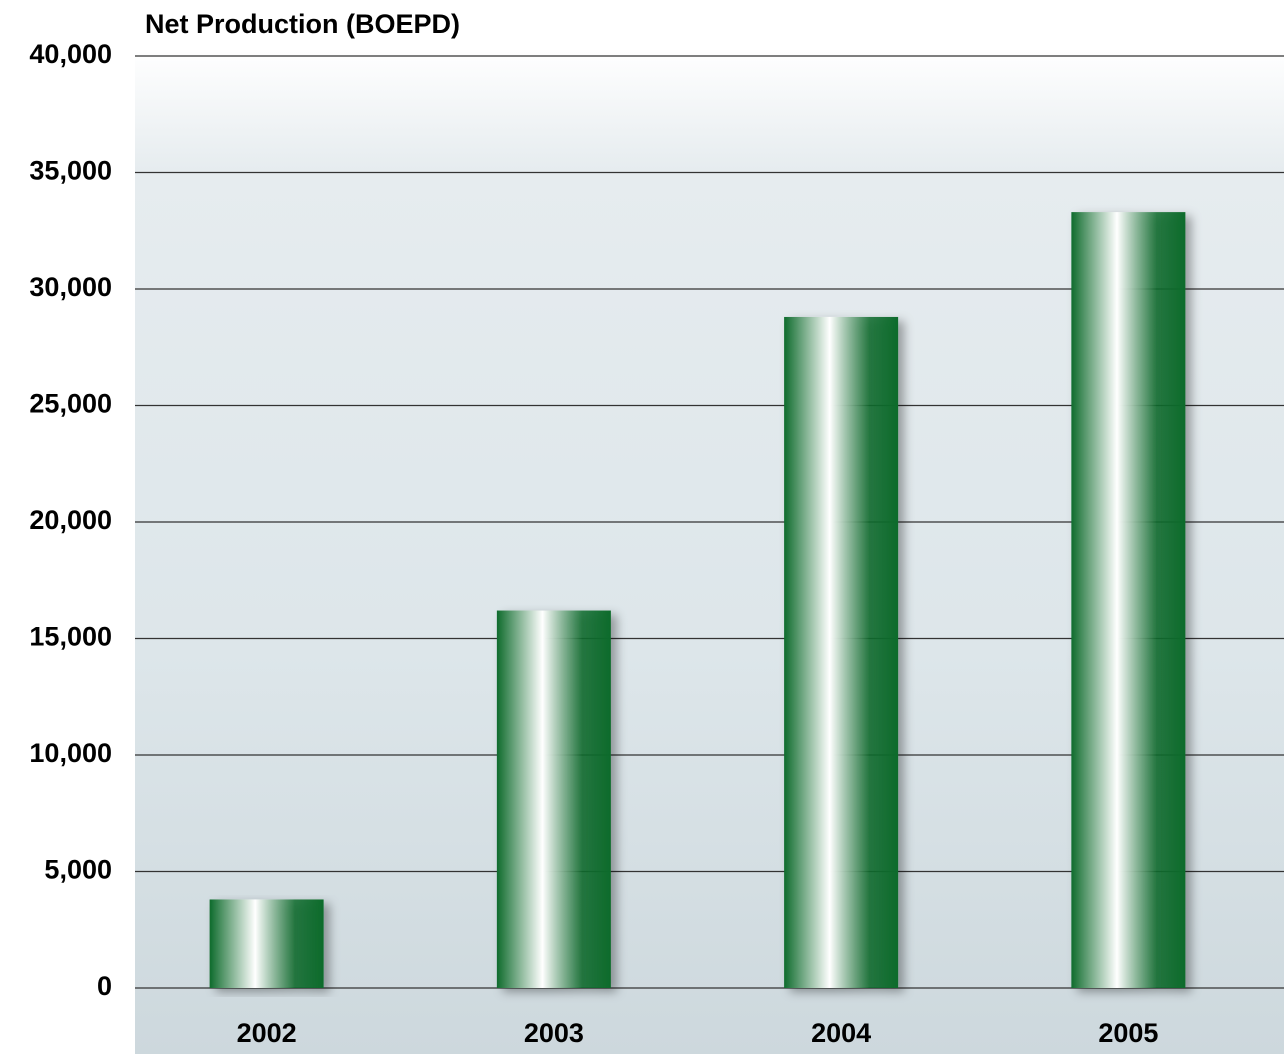 This screenshot has width=1284, height=1054. Describe the element at coordinates (70, 520) in the screenshot. I see `y-tick-label: 20,000` at that location.